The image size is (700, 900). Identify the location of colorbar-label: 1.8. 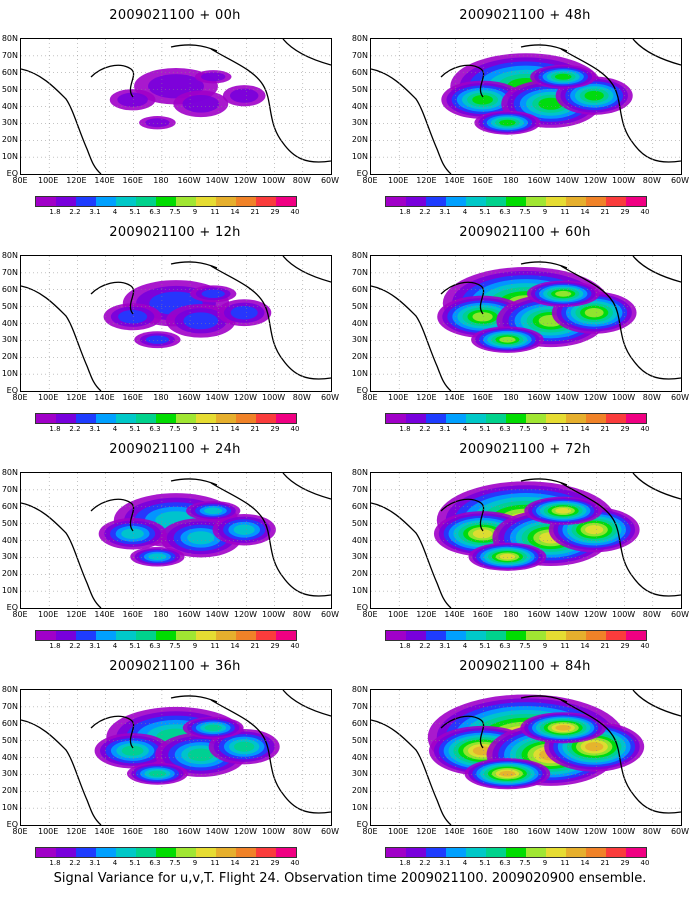
(405, 863).